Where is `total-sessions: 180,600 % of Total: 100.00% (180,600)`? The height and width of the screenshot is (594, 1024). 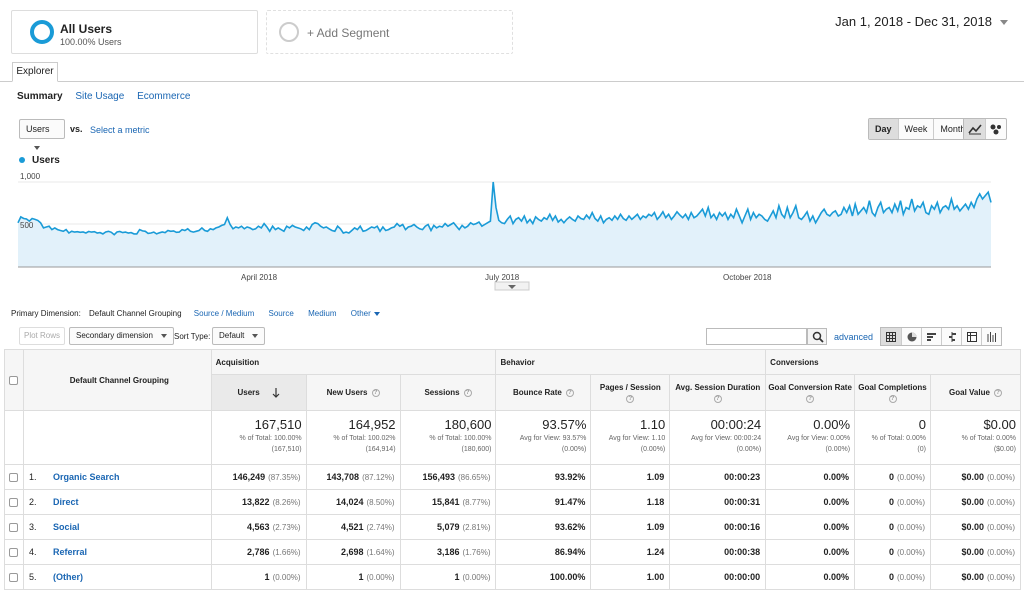 total-sessions: 180,600 % of Total: 100.00% (180,600) is located at coordinates (448, 437).